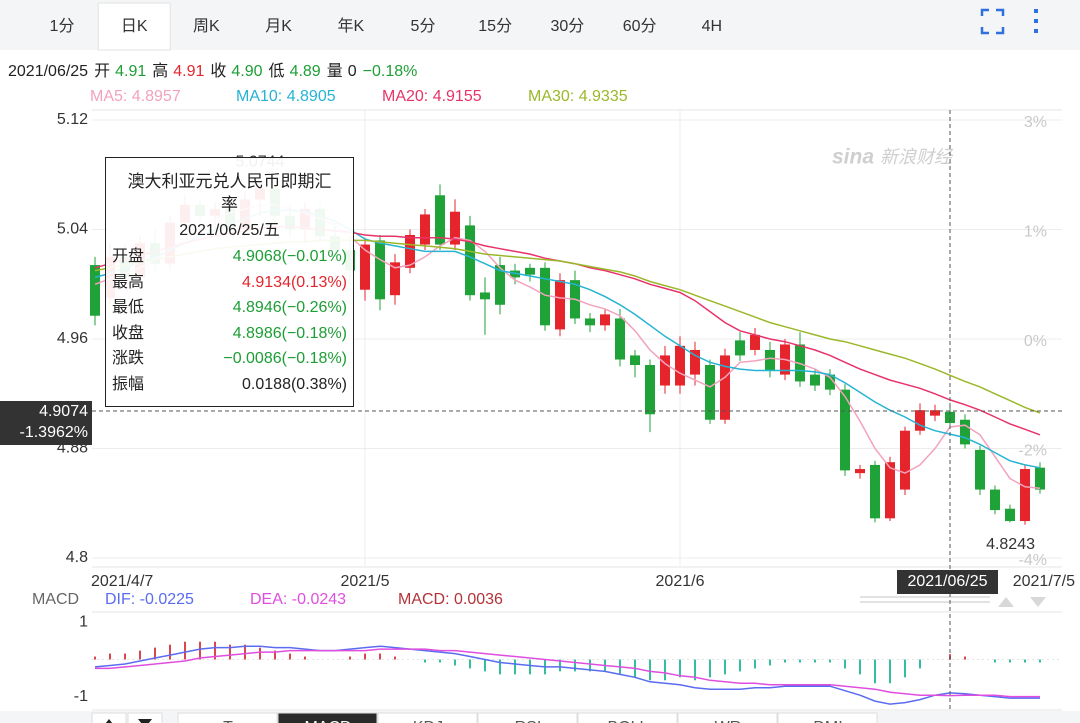 This screenshot has width=1080, height=723. I want to click on indicator-tab: BOLL, so click(628, 721).